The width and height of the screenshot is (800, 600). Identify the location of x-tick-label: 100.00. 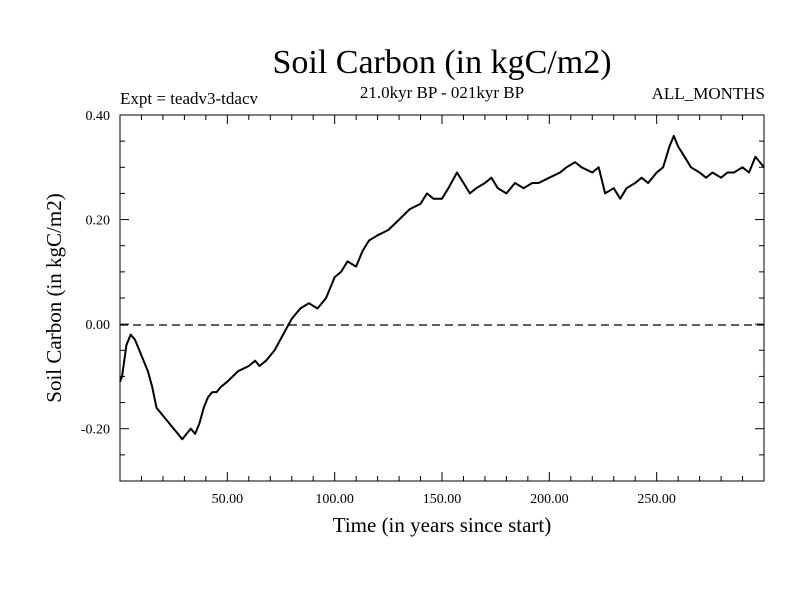
(334, 499).